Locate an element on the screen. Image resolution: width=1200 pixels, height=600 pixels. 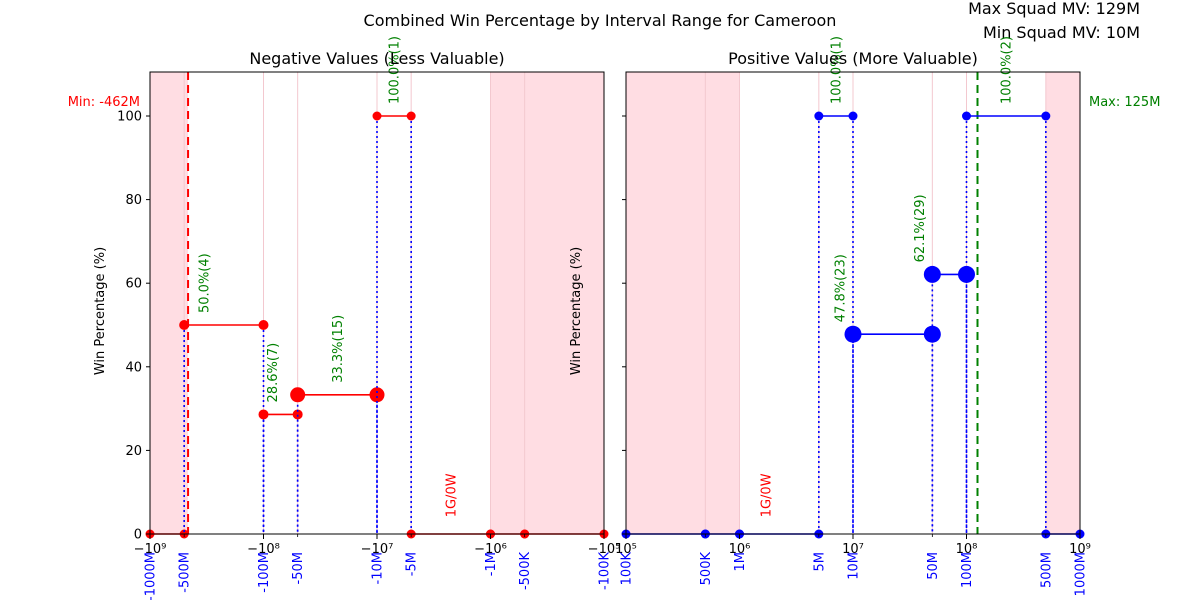
reference-line-label: Min: -462M is located at coordinates (104, 102).